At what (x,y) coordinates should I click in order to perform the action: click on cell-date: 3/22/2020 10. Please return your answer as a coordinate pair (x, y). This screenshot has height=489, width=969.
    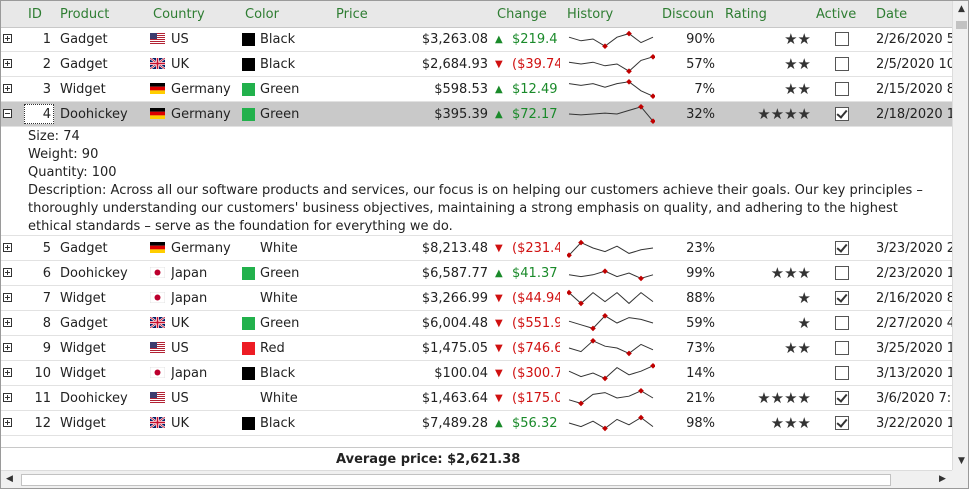
    Looking at the image, I should click on (914, 423).